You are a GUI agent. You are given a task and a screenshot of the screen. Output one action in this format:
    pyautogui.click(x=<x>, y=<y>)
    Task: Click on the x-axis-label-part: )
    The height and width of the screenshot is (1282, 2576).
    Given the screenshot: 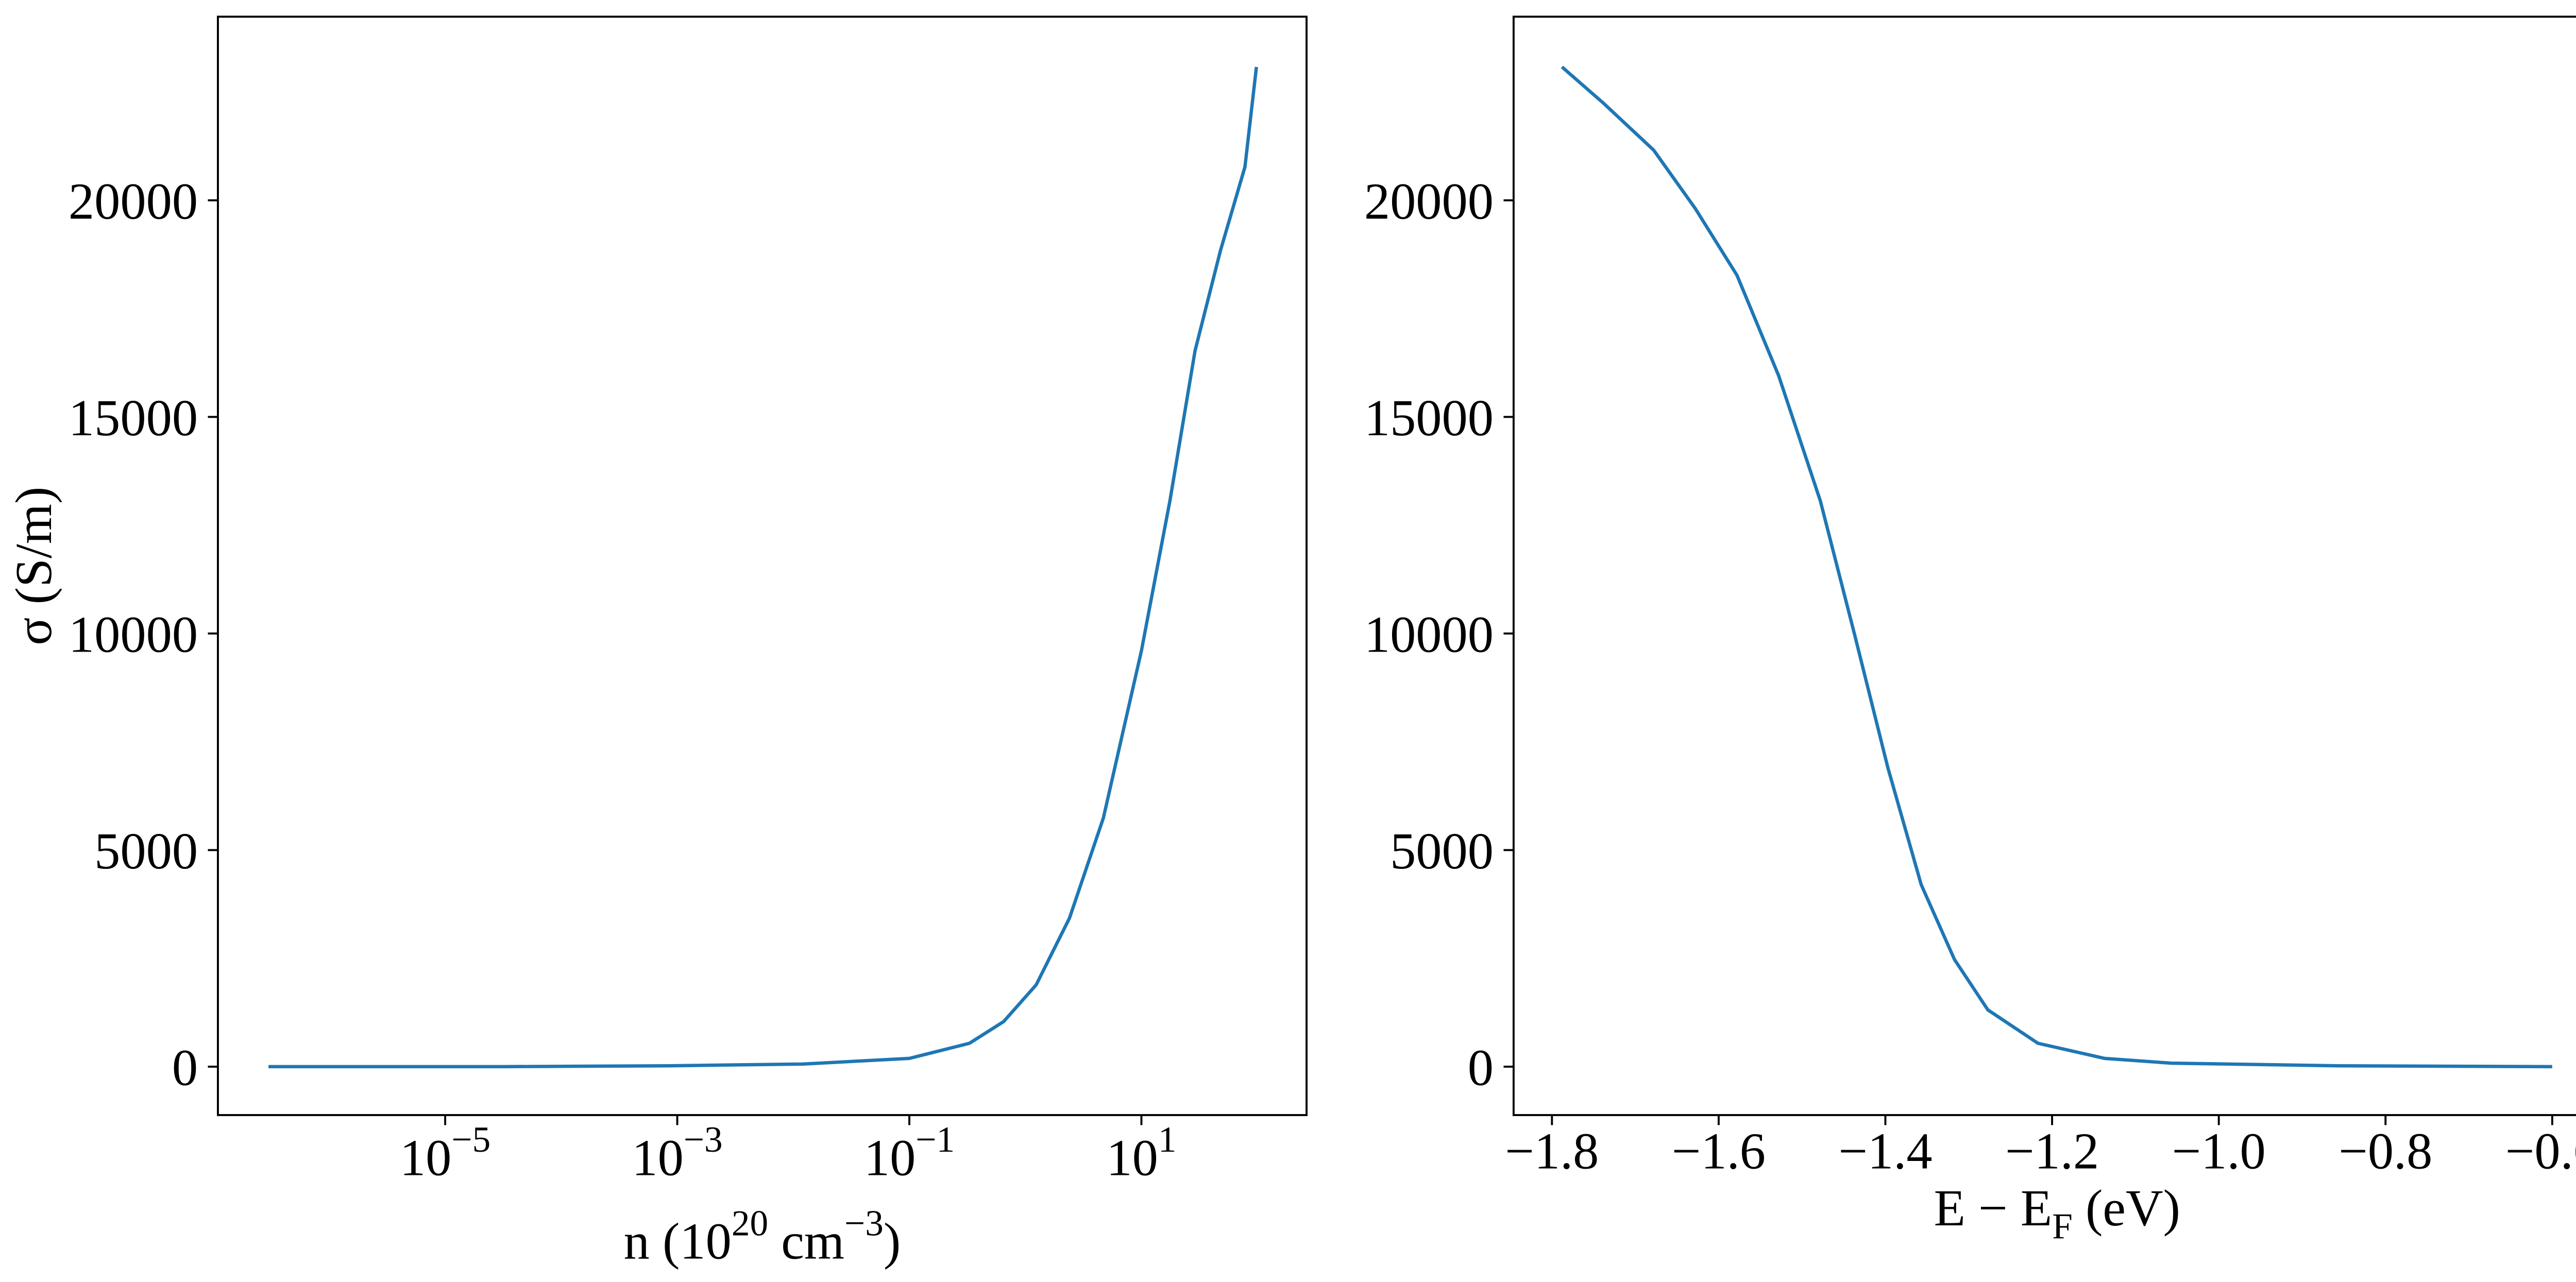 What is the action you would take?
    pyautogui.click(x=892, y=1241)
    